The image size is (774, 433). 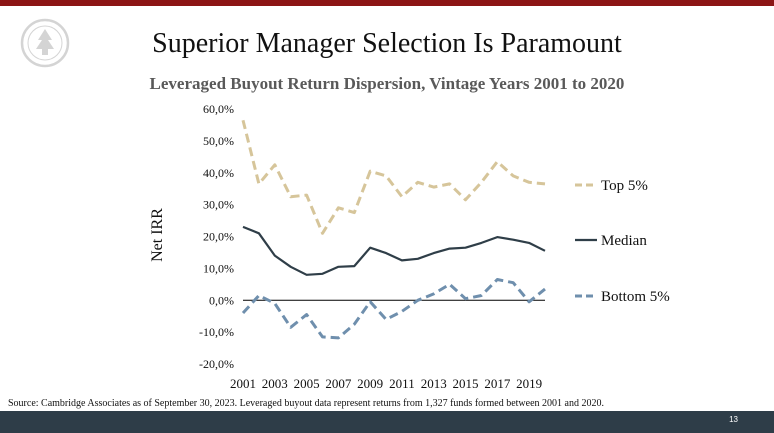 I want to click on x-tick-label: 2003, so click(x=275, y=383).